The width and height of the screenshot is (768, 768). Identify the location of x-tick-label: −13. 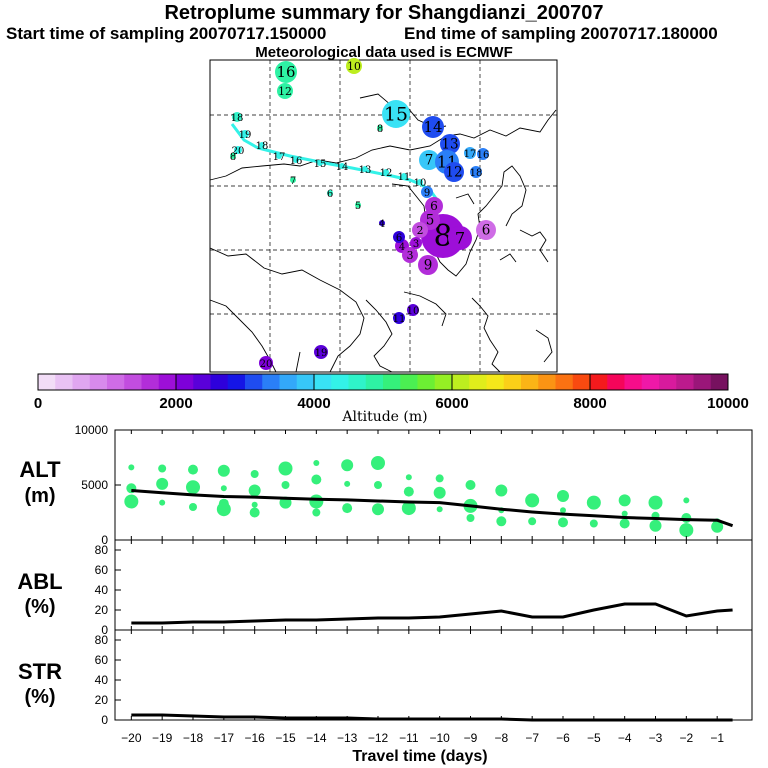
(347, 738).